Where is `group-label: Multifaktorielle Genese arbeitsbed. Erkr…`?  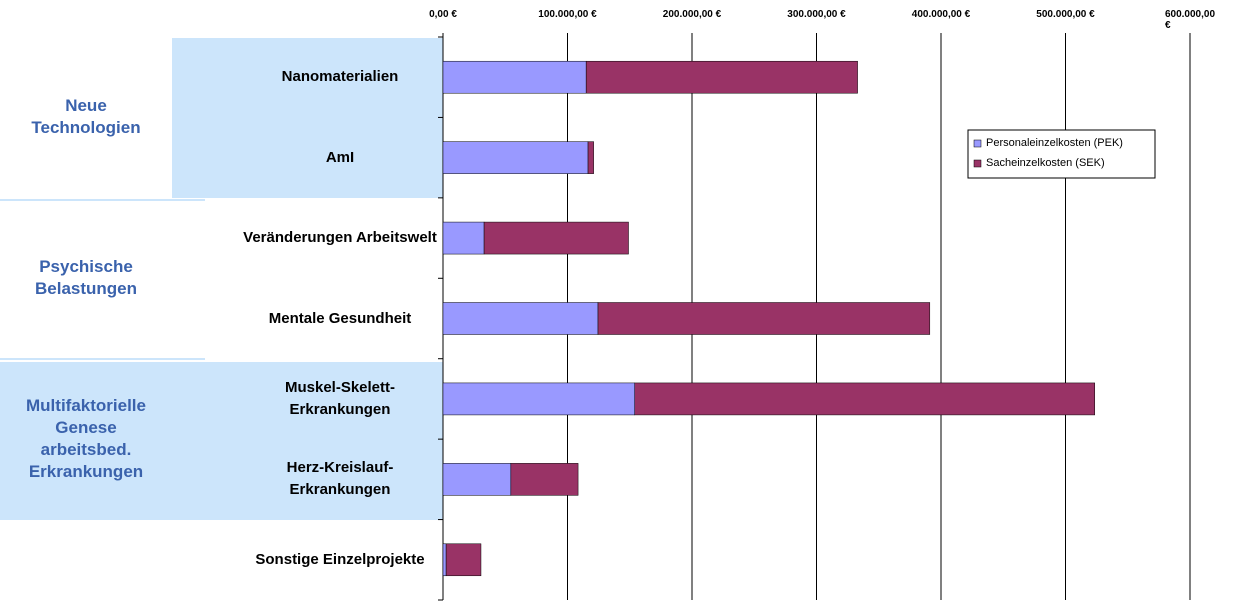 group-label: Multifaktorielle Genese arbeitsbed. Erkr… is located at coordinates (86, 439).